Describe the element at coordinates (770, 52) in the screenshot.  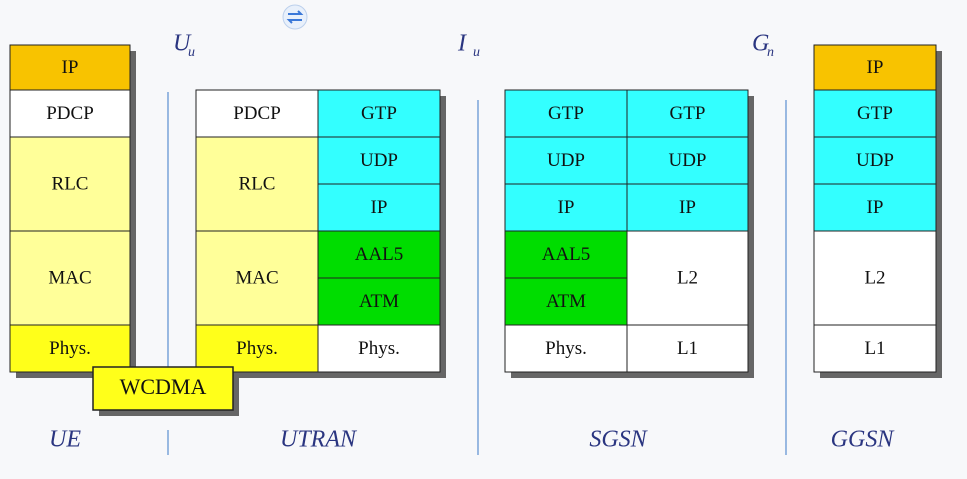
I see `interface-subscript: n` at that location.